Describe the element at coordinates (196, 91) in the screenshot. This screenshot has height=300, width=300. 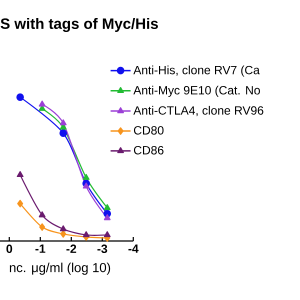
I see `legend-label: Anti-Myc 9E10 (Cat. No` at that location.